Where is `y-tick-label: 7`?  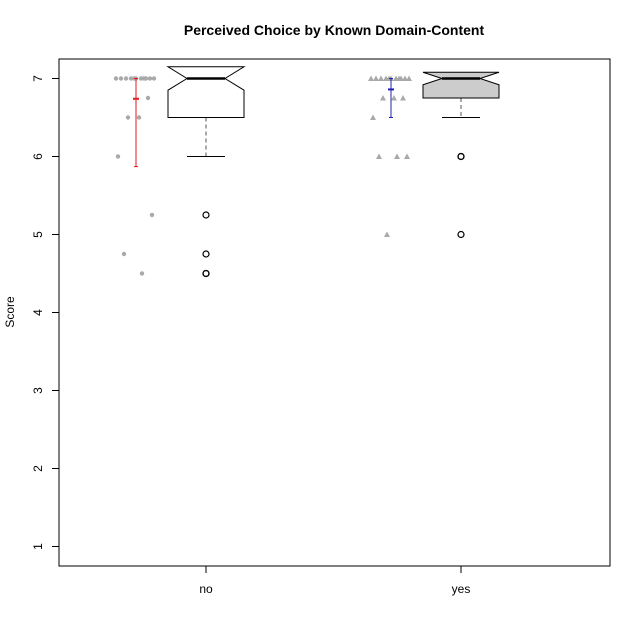 y-tick-label: 7 is located at coordinates (38, 78).